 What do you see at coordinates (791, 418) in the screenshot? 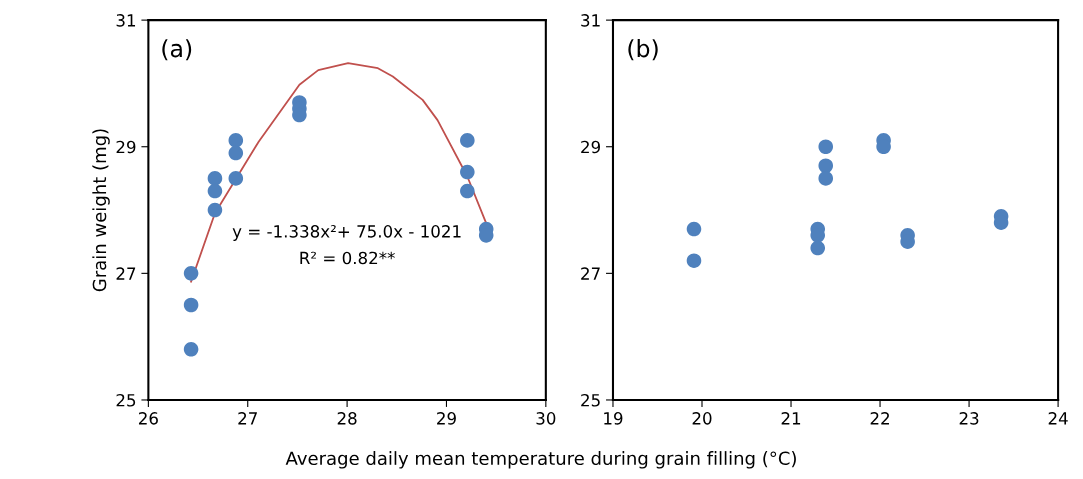
I see `x-tick-label: 21` at bounding box center [791, 418].